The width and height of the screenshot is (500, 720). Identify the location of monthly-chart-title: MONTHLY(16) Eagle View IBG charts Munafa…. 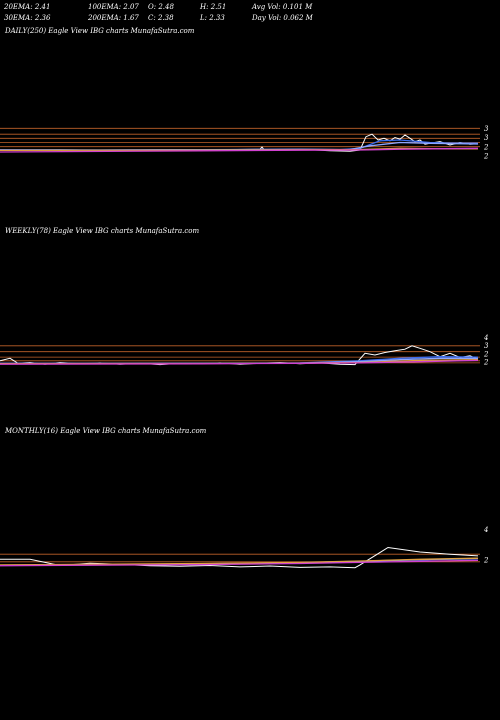
(106, 431).